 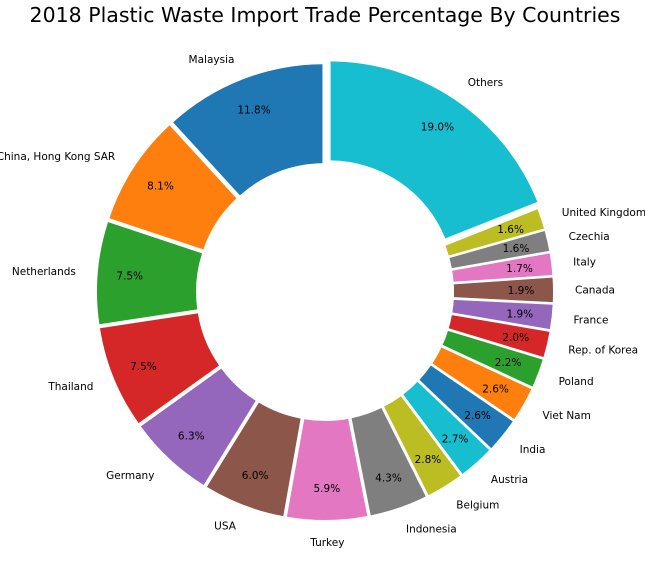 I want to click on category-label-france: France, so click(x=590, y=320).